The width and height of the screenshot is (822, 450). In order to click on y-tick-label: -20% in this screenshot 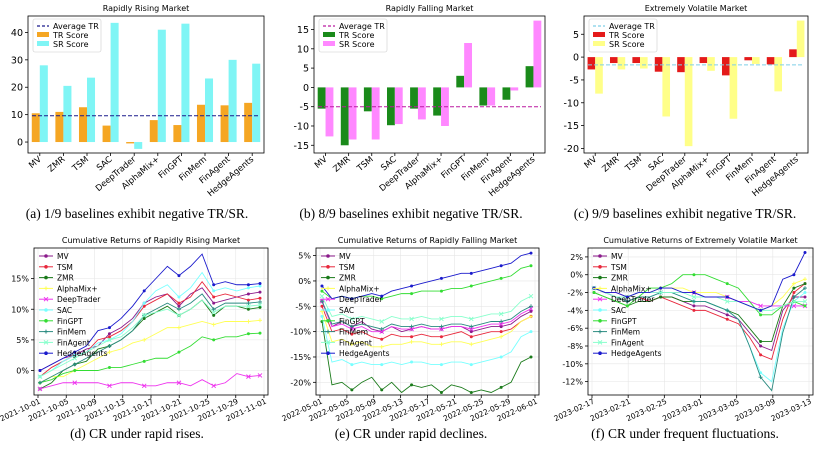, I will do `click(300, 382)`.